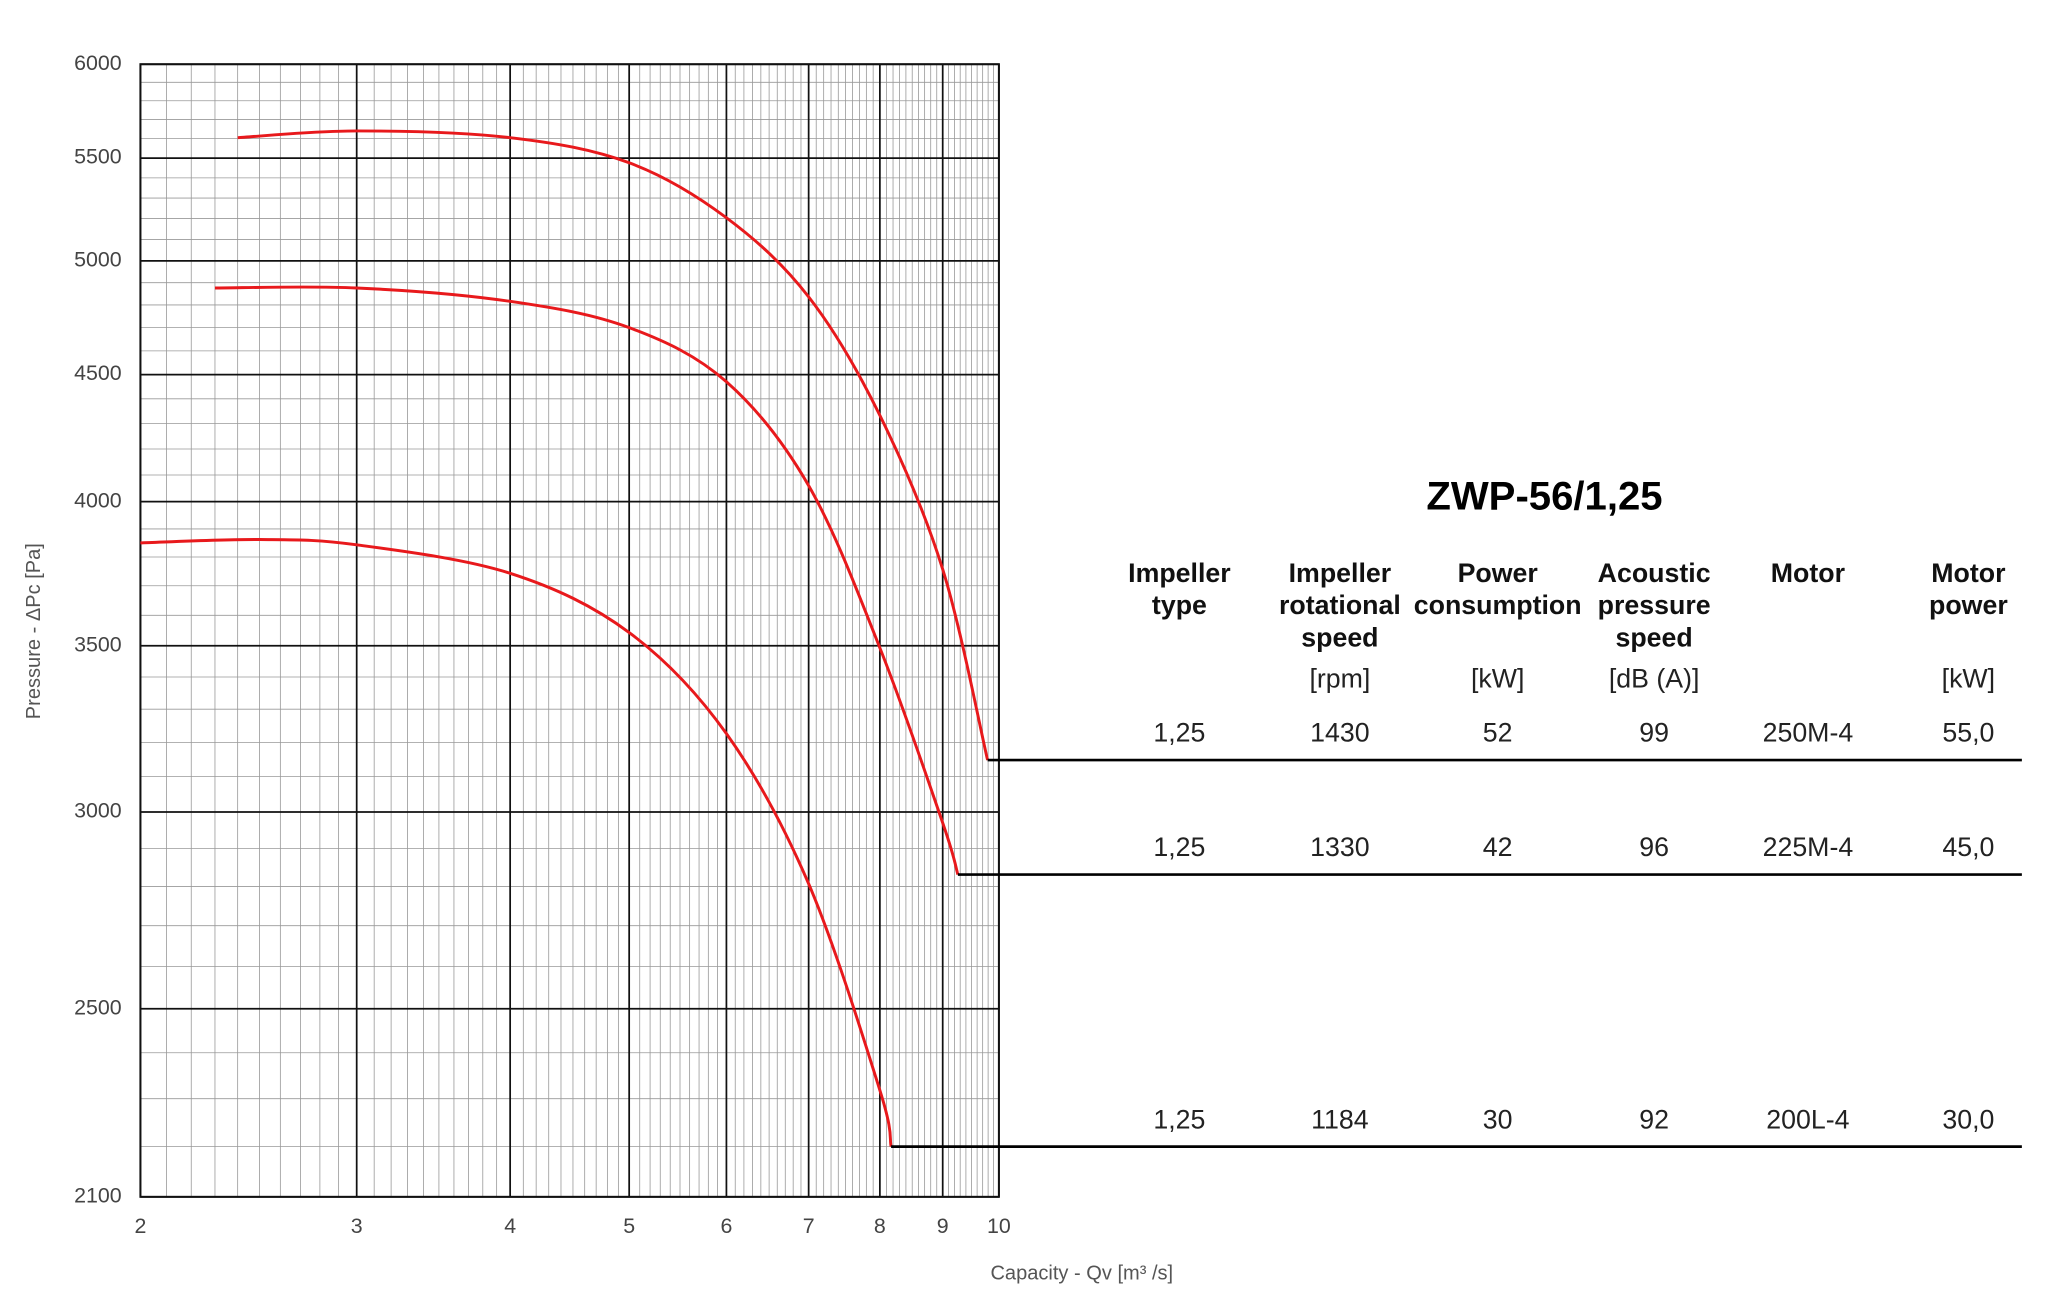 This screenshot has width=2066, height=1299. What do you see at coordinates (1807, 1119) in the screenshot?
I see `table-cell: 200L-4` at bounding box center [1807, 1119].